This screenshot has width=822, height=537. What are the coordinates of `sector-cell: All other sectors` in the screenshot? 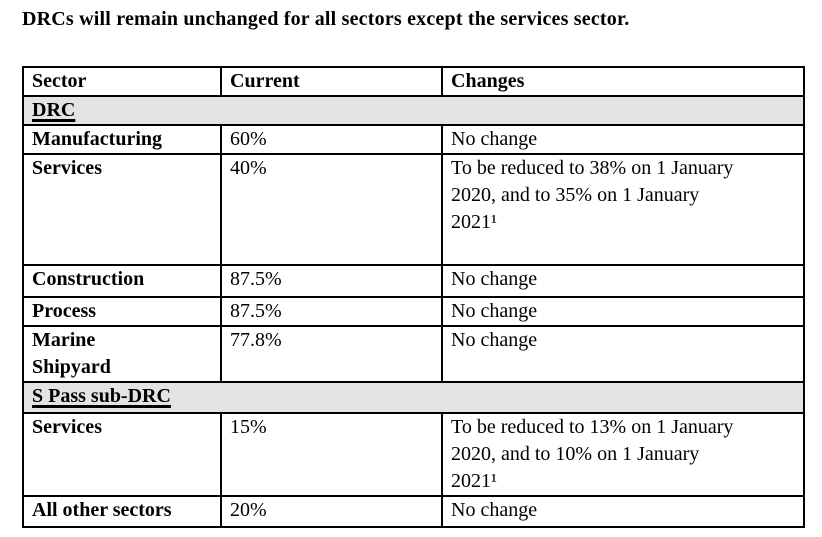 It's located at (122, 511).